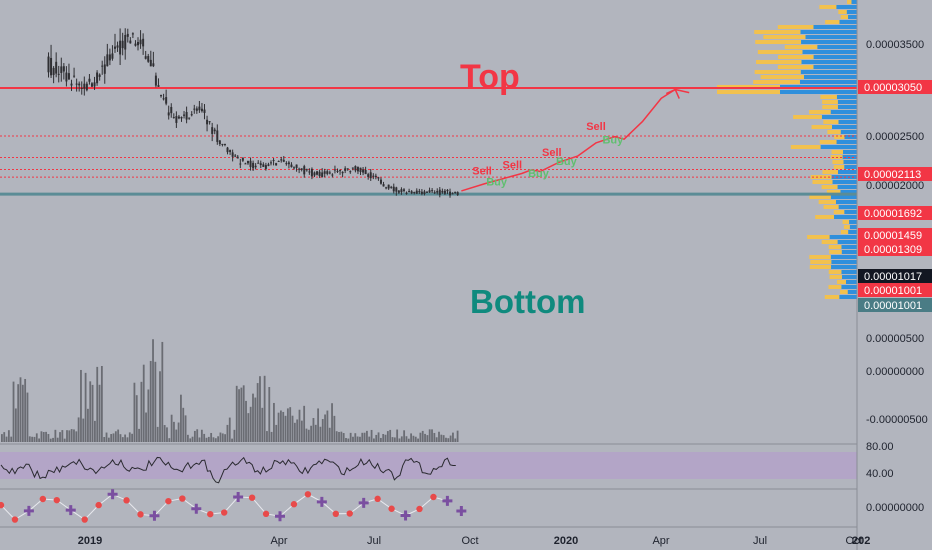 This screenshot has height=550, width=932. Describe the element at coordinates (880, 447) in the screenshot. I see `rsi-tick-label: 80.00` at that location.